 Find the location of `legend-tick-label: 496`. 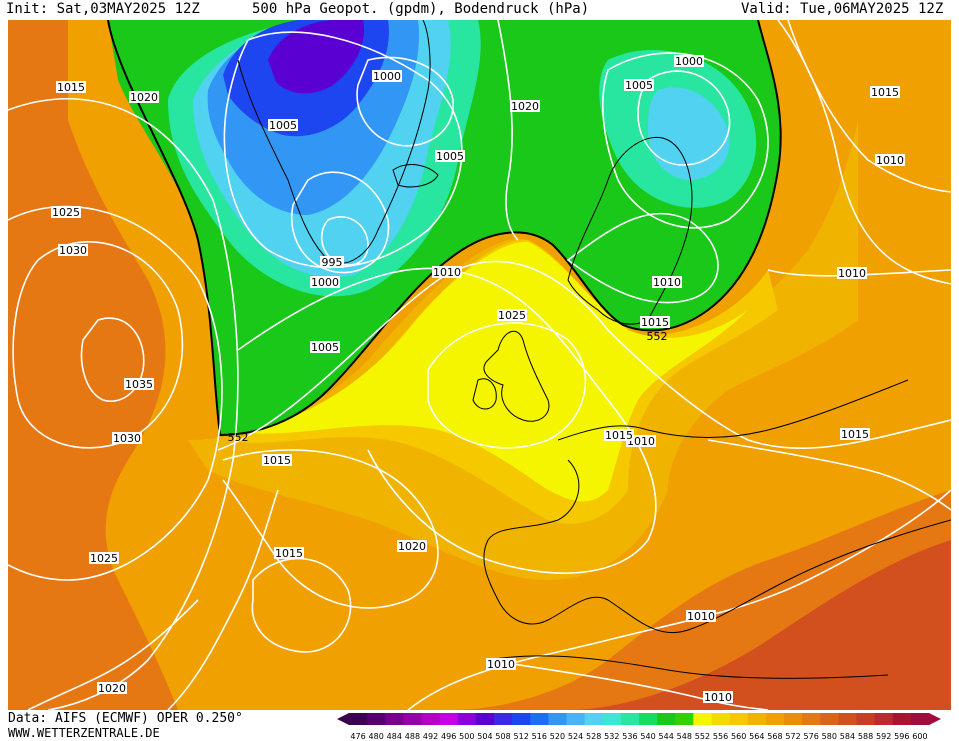

legend-tick-label: 496 is located at coordinates (448, 736).